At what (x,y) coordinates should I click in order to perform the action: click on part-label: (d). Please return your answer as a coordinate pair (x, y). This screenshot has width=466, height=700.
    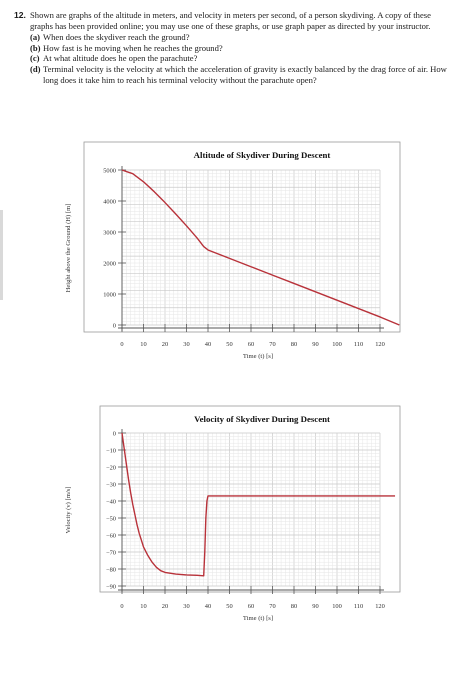
    Looking at the image, I should click on (35, 68).